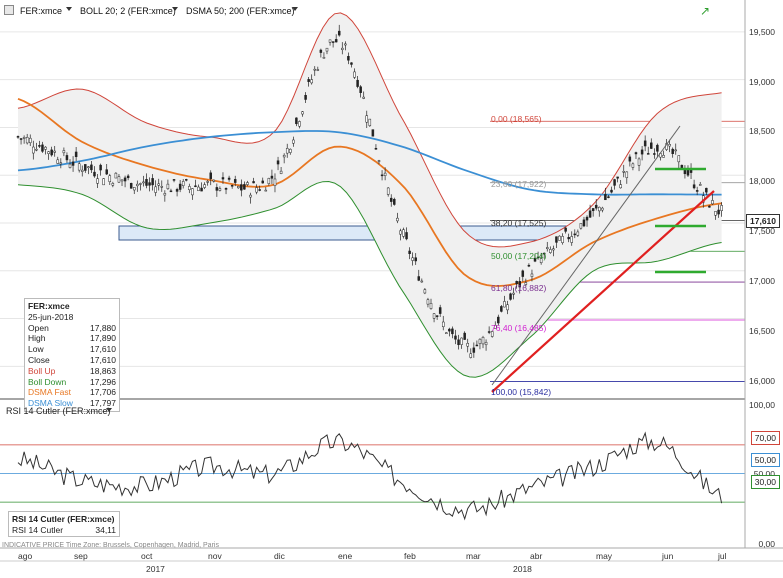  What do you see at coordinates (38, 327) in the screenshot?
I see `info-row-label: Open` at bounding box center [38, 327].